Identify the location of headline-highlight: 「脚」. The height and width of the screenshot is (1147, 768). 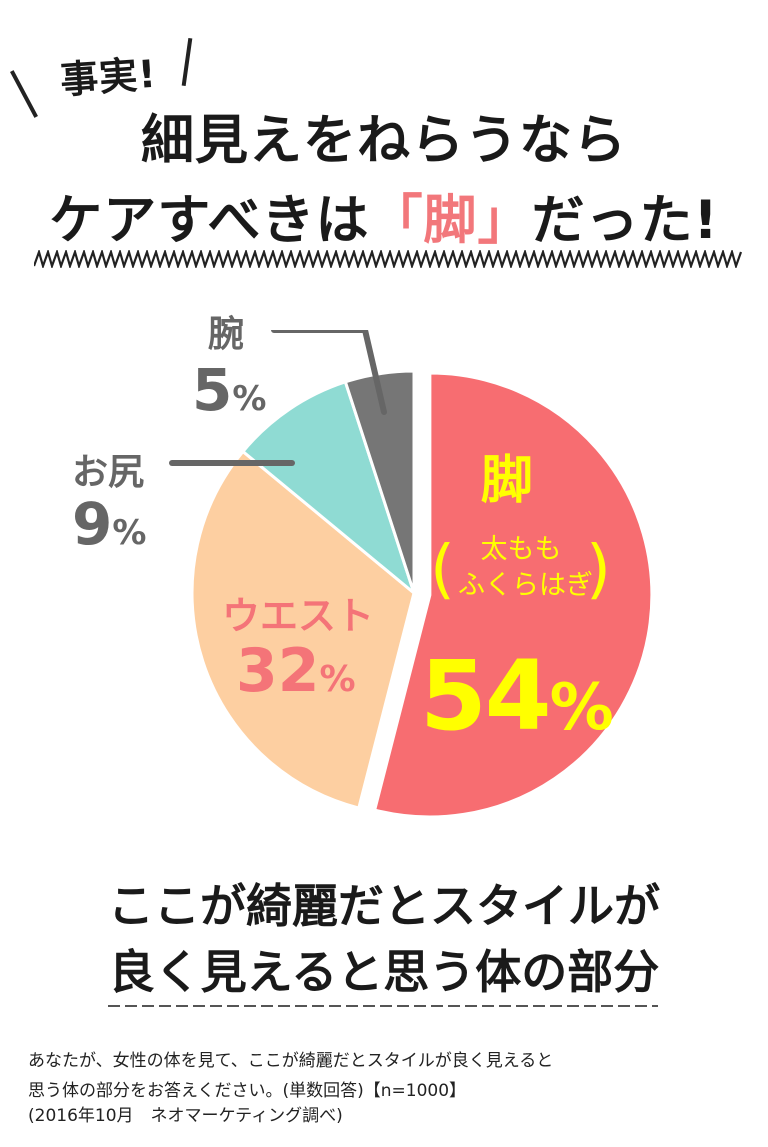
(450, 220).